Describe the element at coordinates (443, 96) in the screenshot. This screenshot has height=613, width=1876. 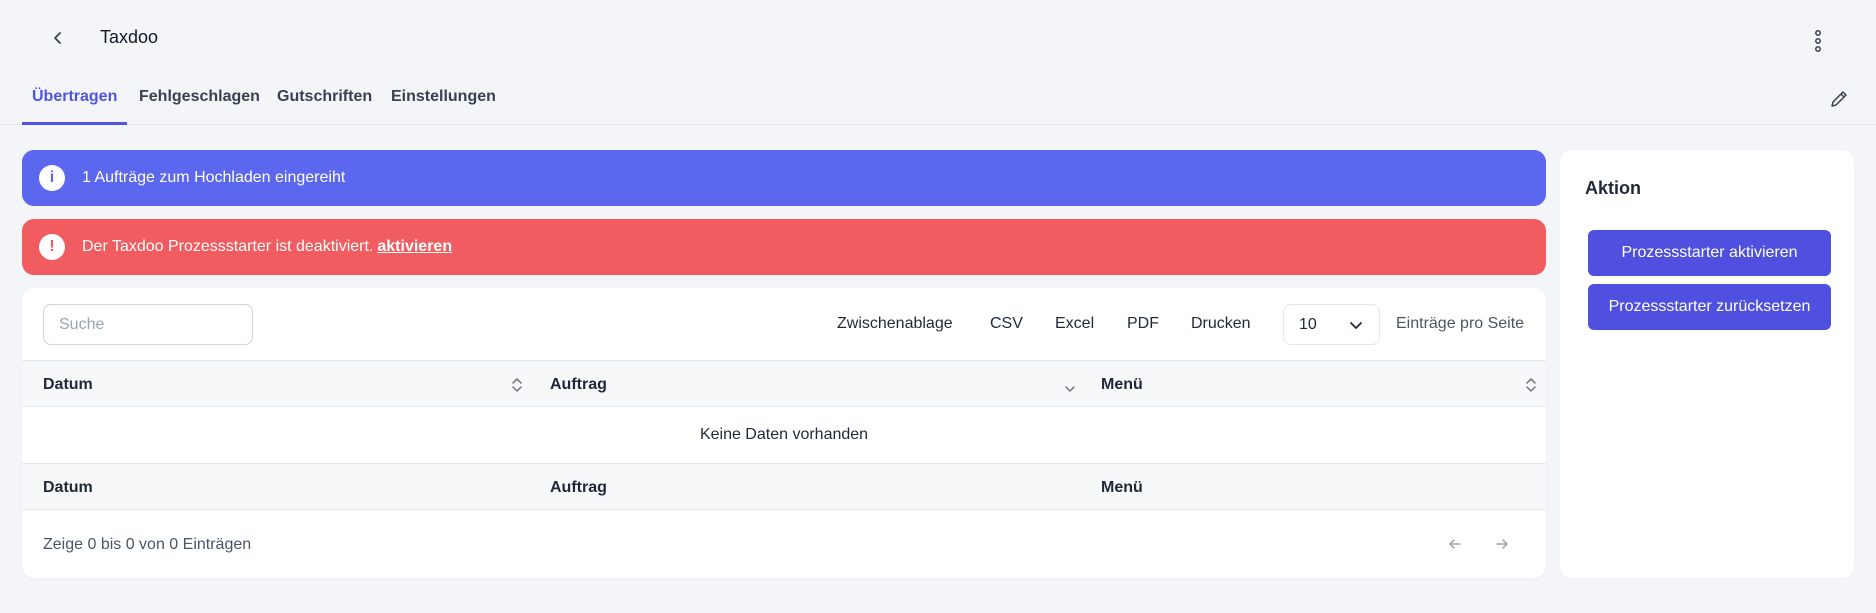
I see `tab-einstellungen: Einstellungen` at that location.